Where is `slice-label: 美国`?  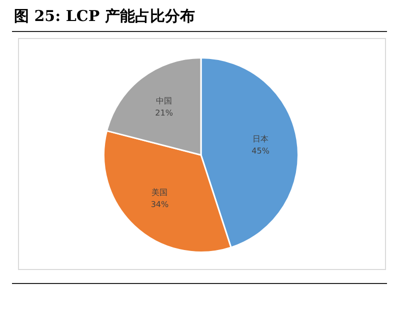
slice-label: 美国 is located at coordinates (160, 193).